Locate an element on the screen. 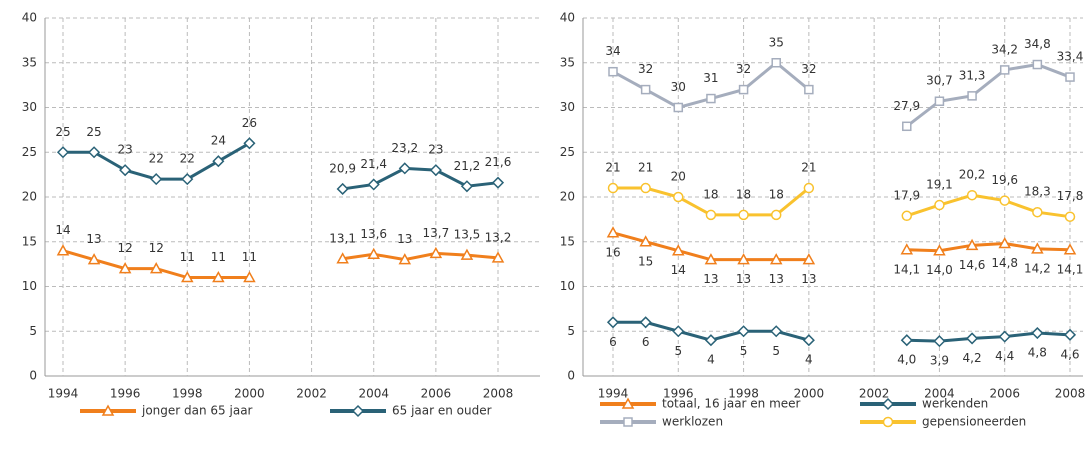 The image size is (1089, 452). x-tick-label: 1994 is located at coordinates (63, 394).